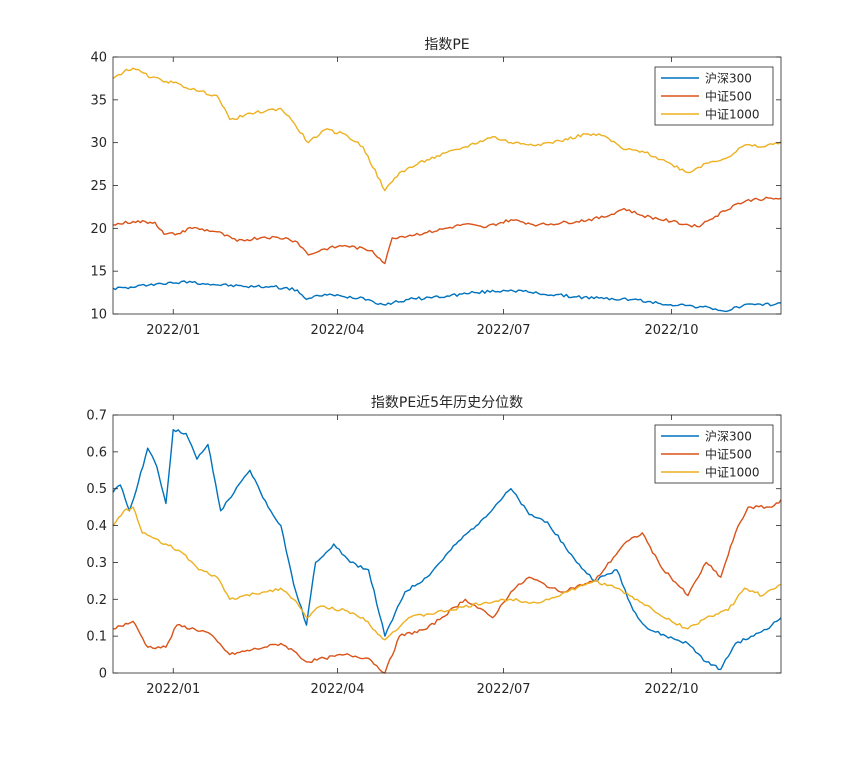 This screenshot has width=865, height=757. Describe the element at coordinates (96, 416) in the screenshot. I see `y-tick-label: 0.7` at that location.